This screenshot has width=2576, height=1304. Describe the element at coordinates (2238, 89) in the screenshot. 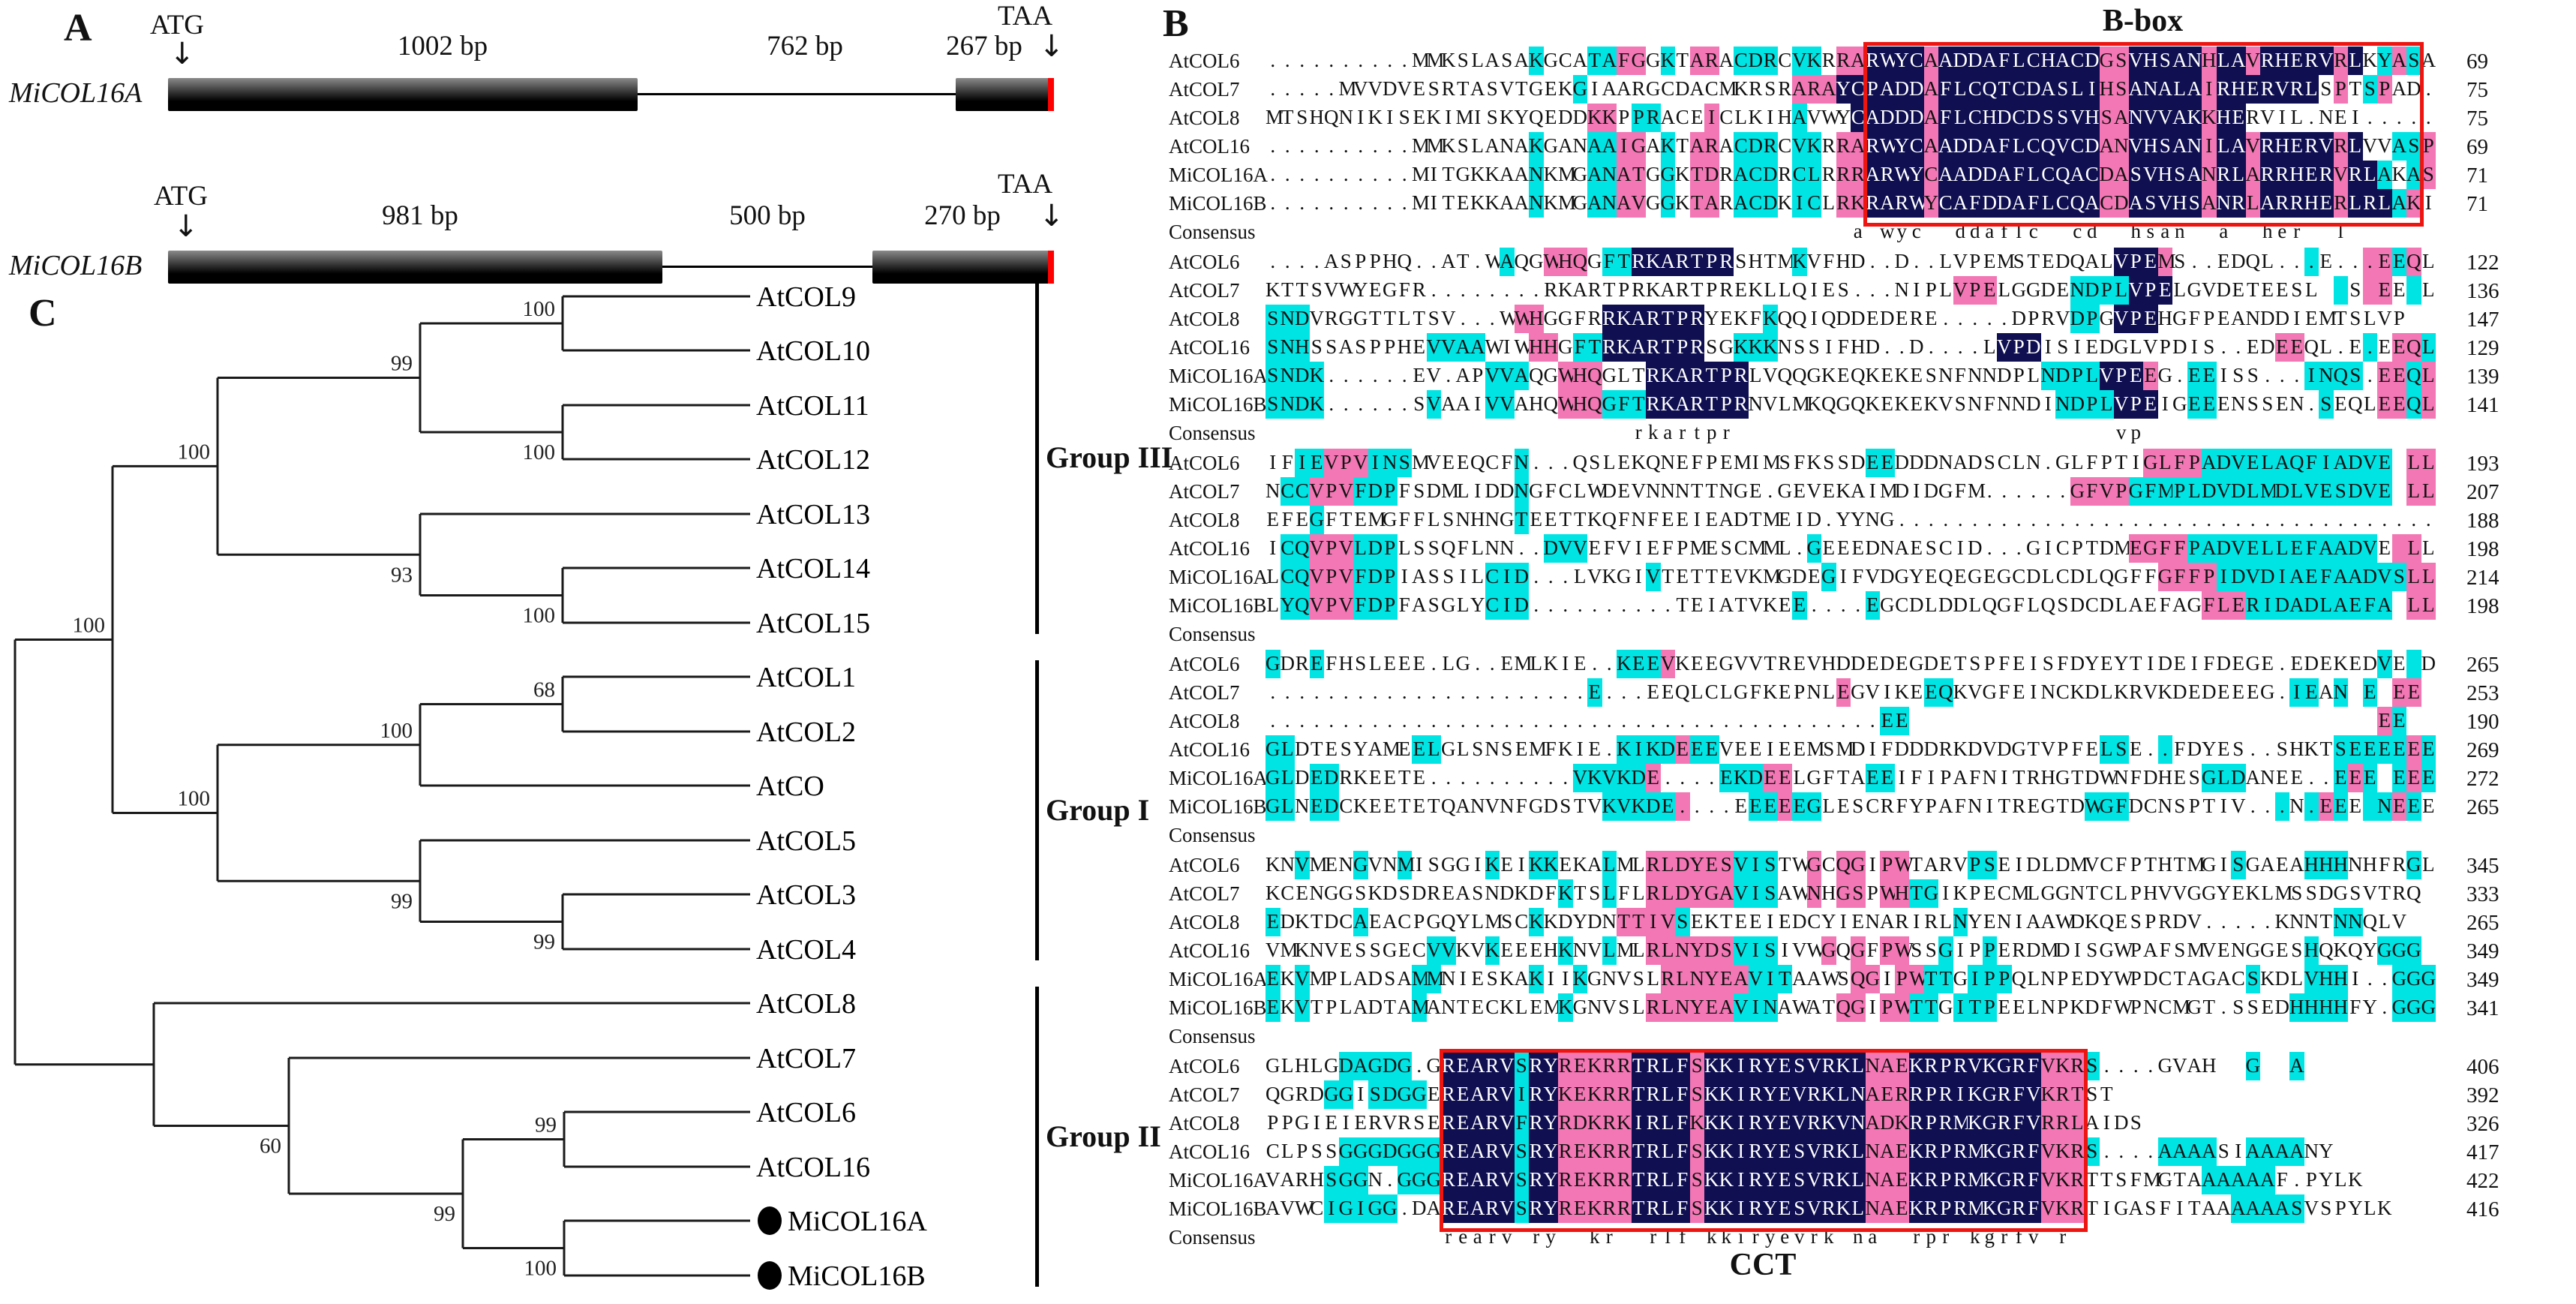

I see `residue-cell: H` at that location.